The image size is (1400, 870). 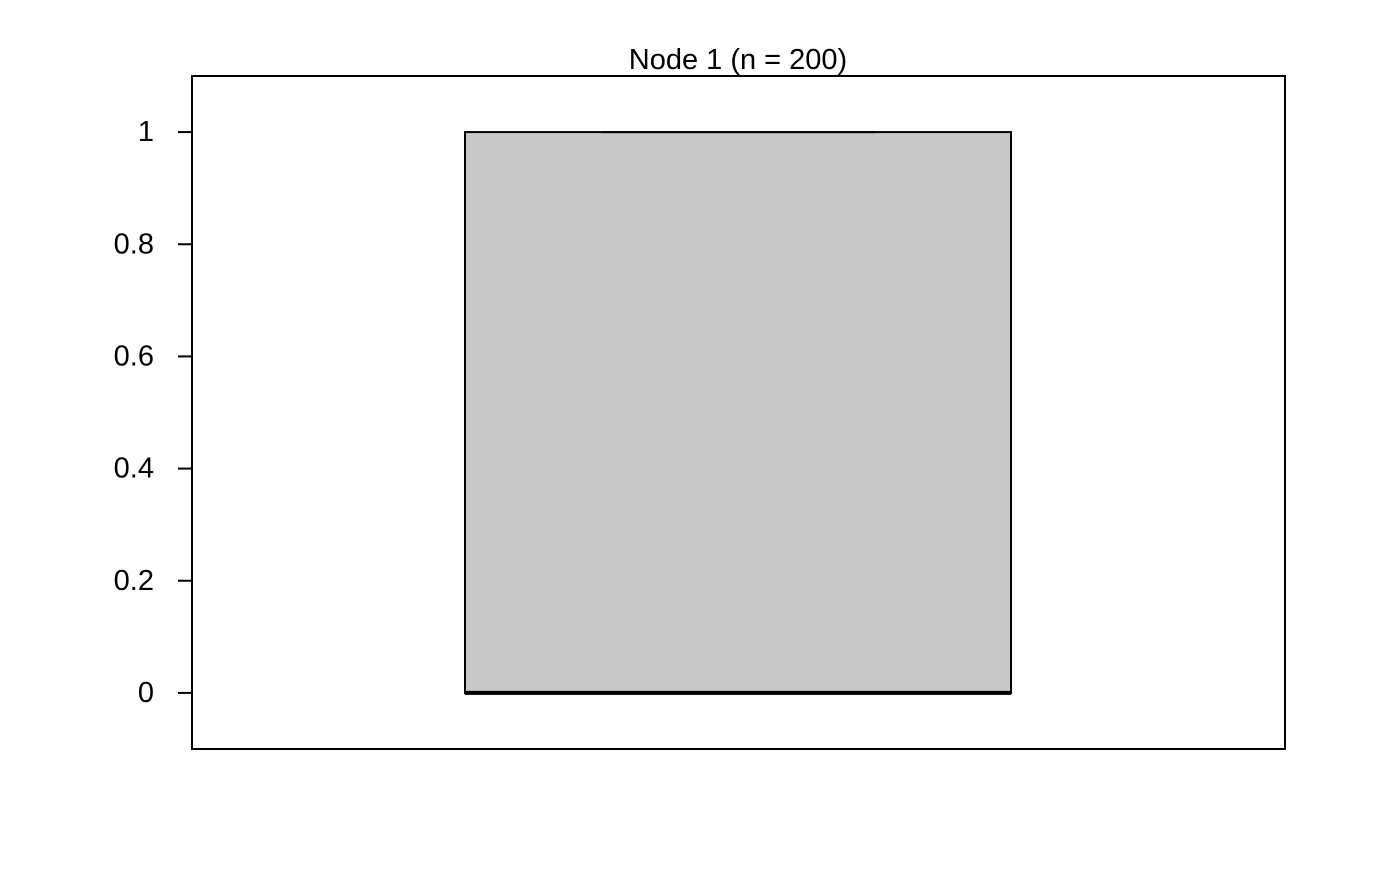 What do you see at coordinates (134, 356) in the screenshot?
I see `y-tick-label: 0.6` at bounding box center [134, 356].